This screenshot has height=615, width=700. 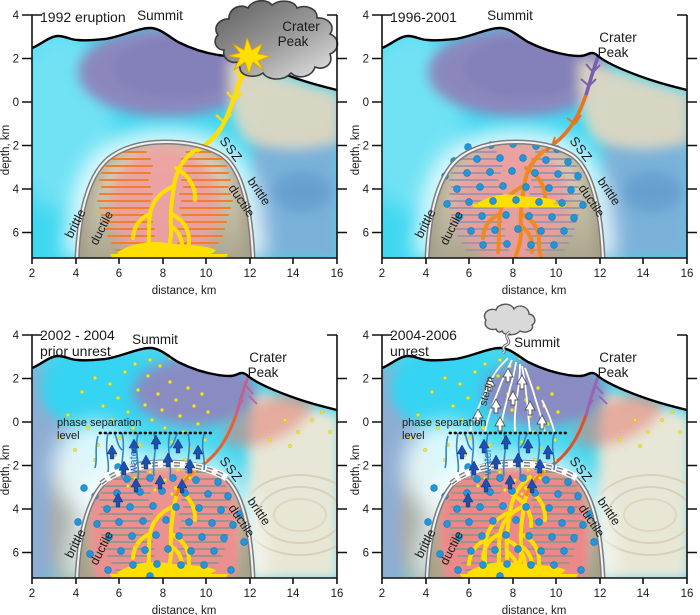 I want to click on fumarole-cloud, so click(x=509, y=319).